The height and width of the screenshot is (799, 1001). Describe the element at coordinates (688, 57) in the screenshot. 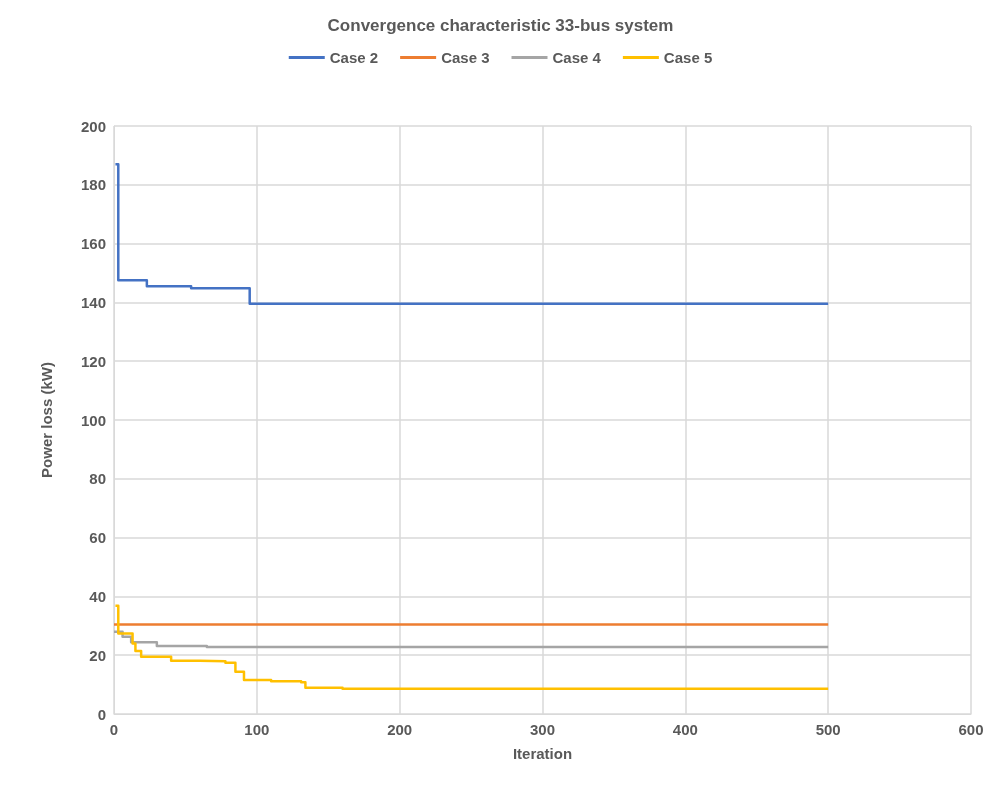

I see `legend-label: Case 5` at that location.